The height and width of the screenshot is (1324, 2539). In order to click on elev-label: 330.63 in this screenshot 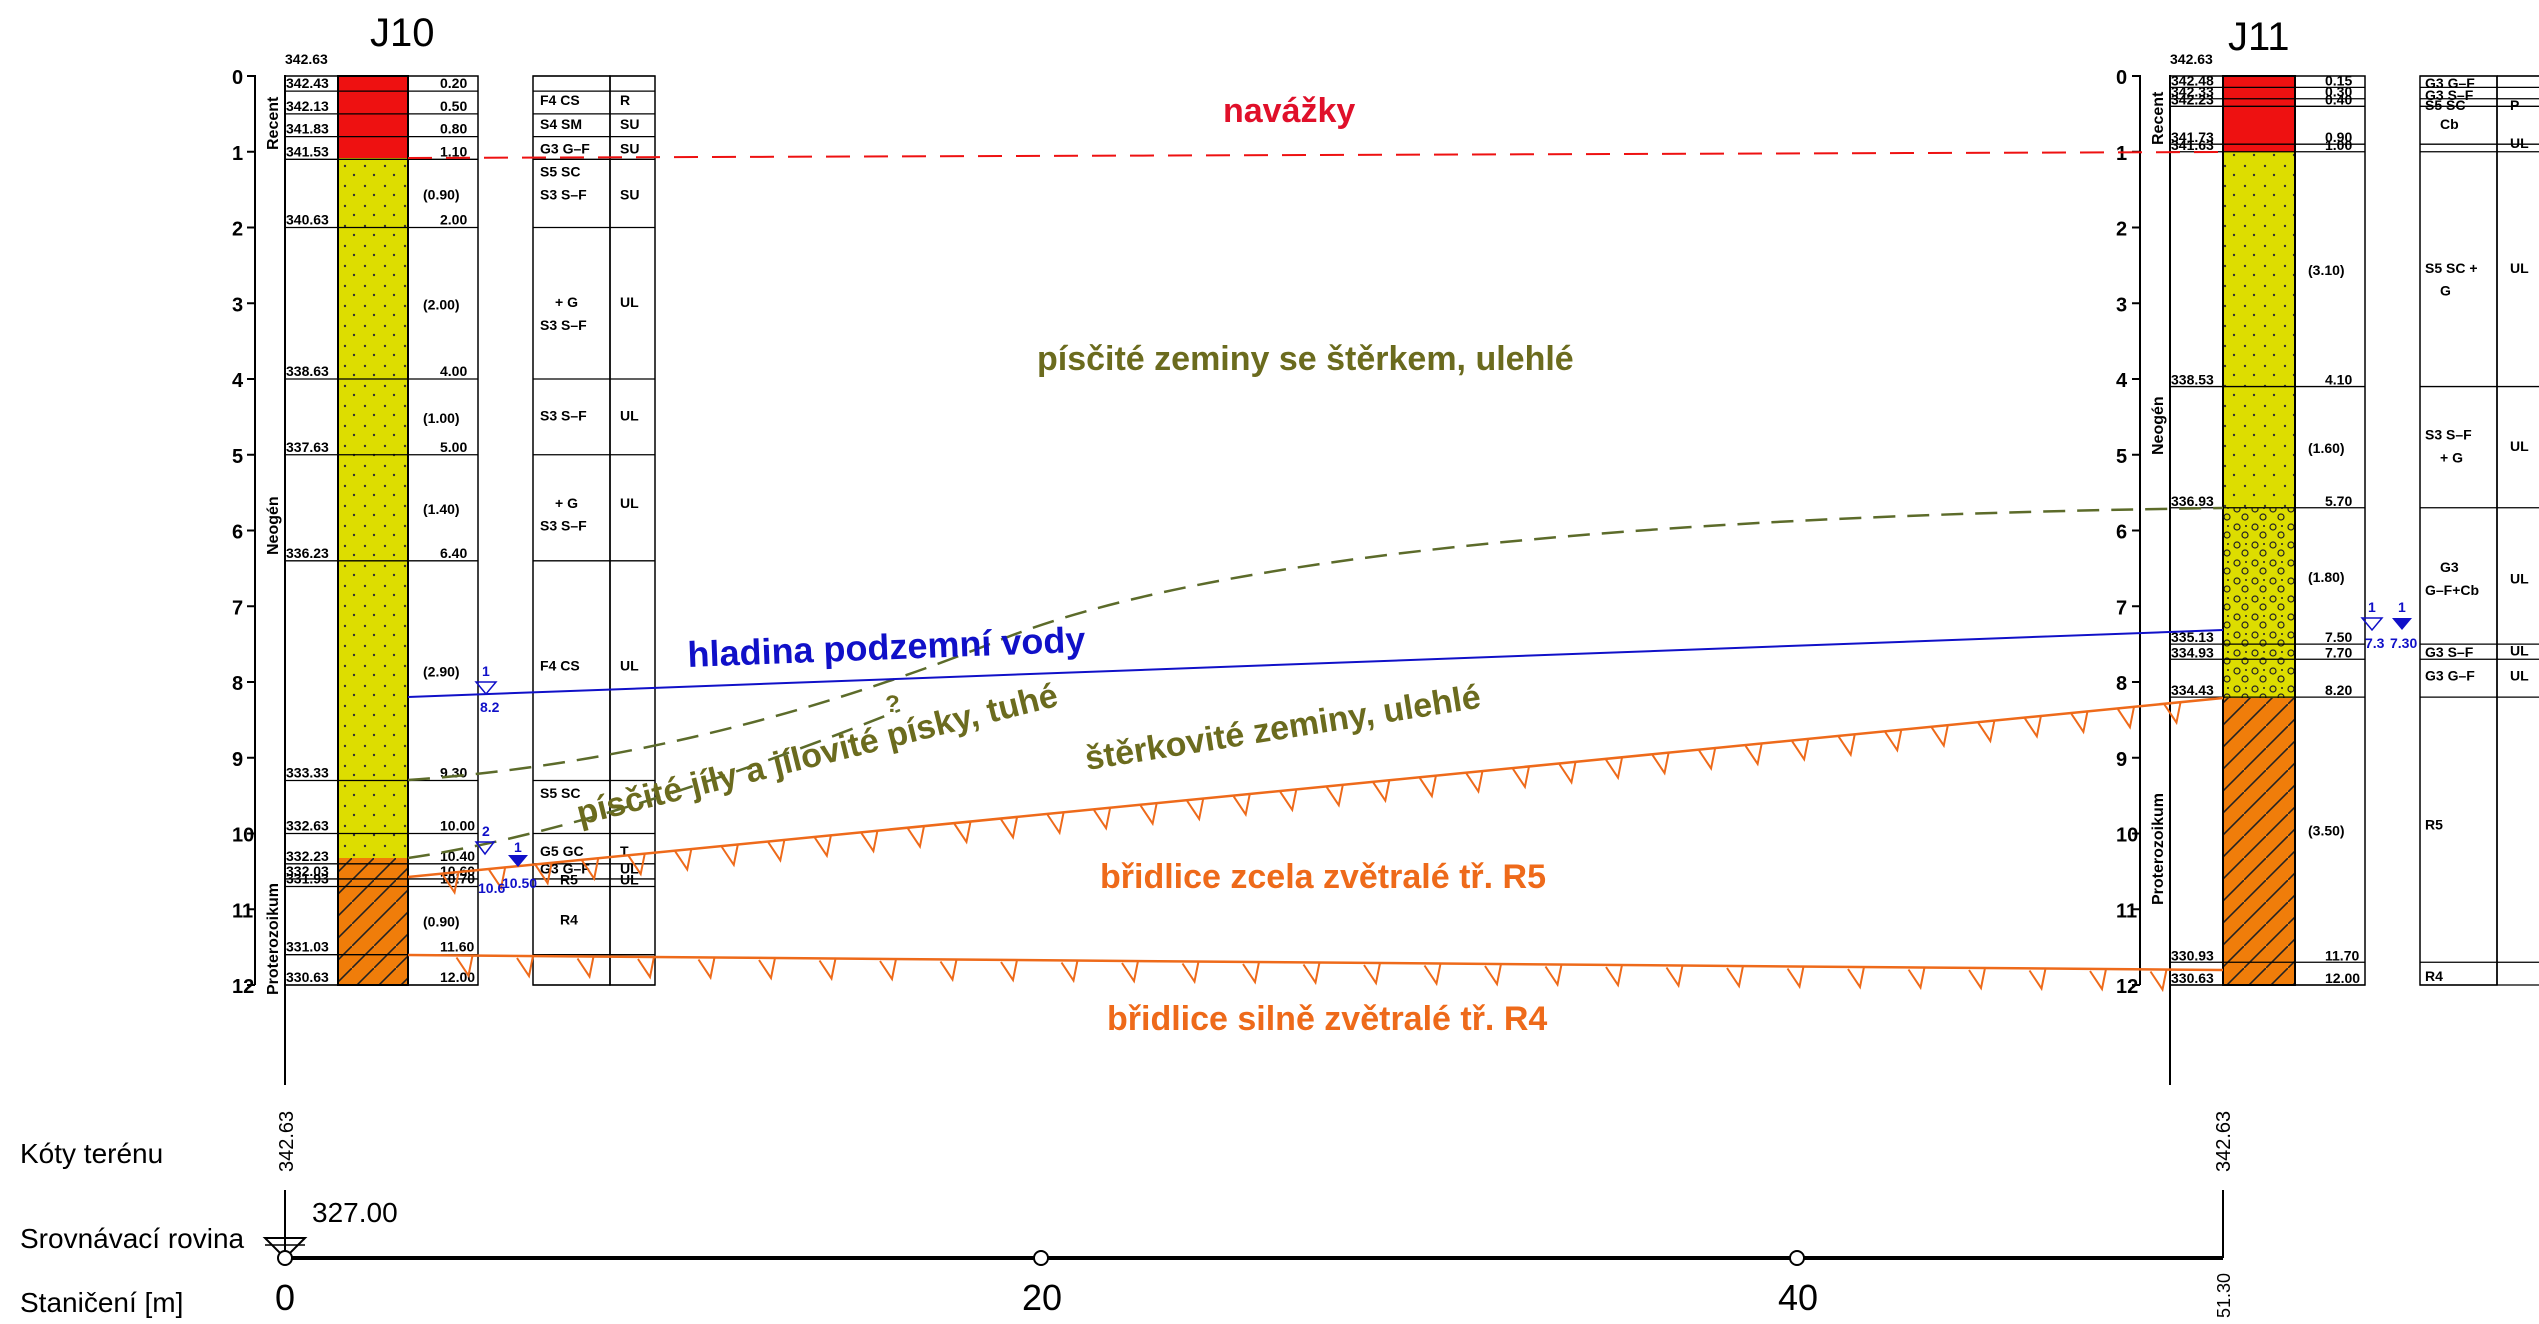, I will do `click(307, 977)`.